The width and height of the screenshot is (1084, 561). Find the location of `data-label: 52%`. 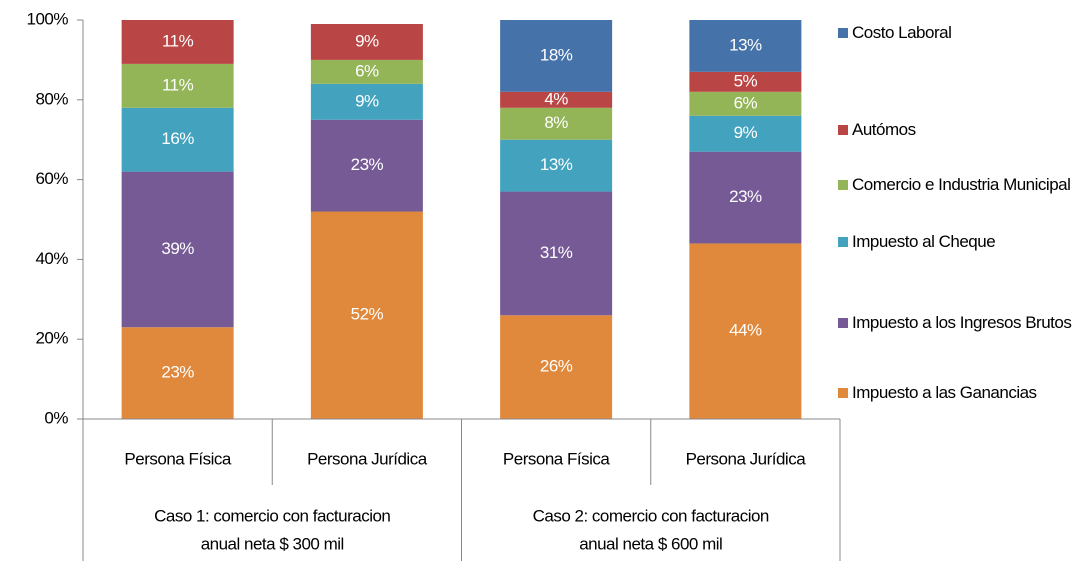

data-label: 52% is located at coordinates (367, 314).